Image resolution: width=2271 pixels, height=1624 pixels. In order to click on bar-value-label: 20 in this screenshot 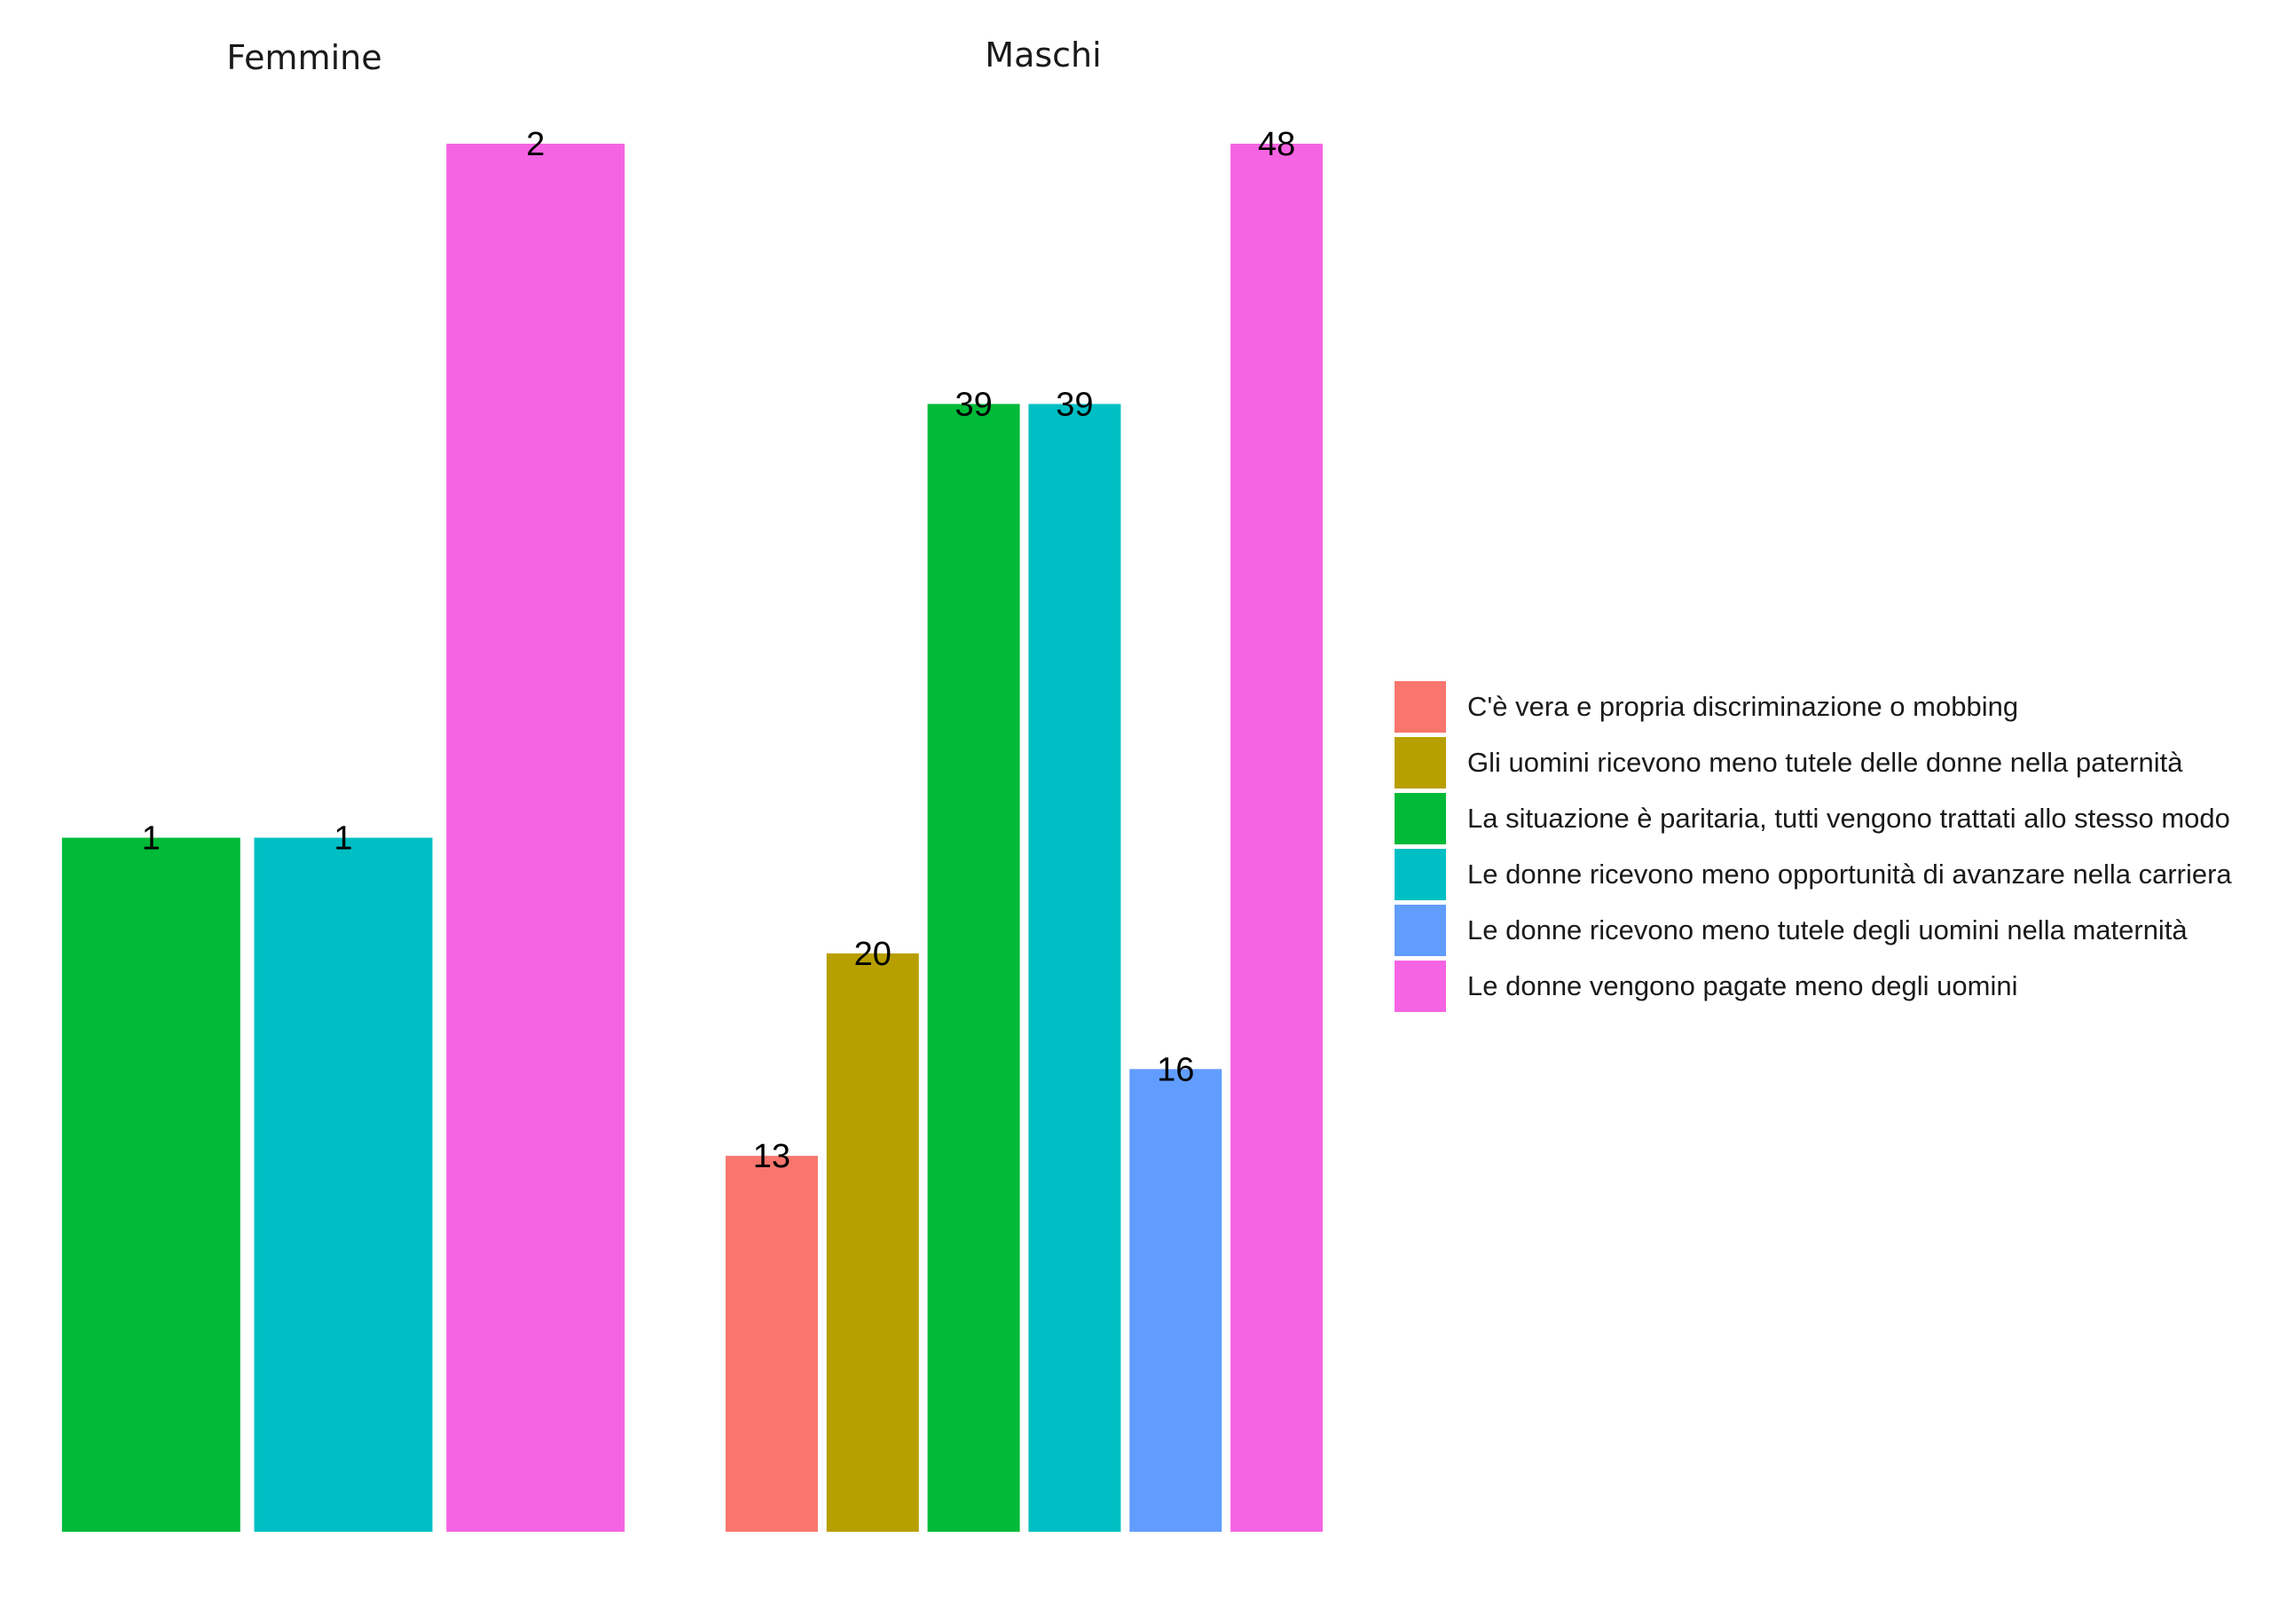, I will do `click(873, 954)`.